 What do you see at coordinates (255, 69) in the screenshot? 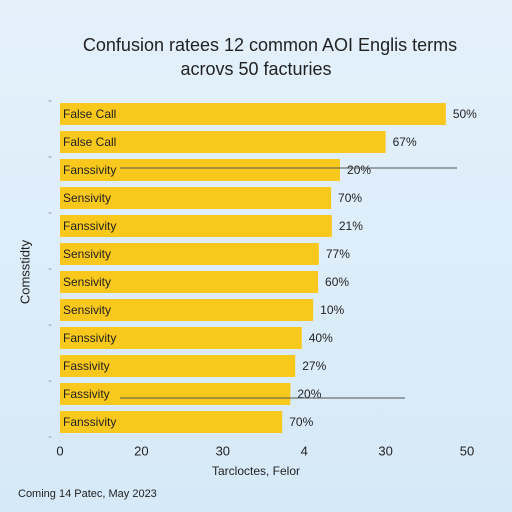
I see `chart-title: acrovs 50 facturies` at bounding box center [255, 69].